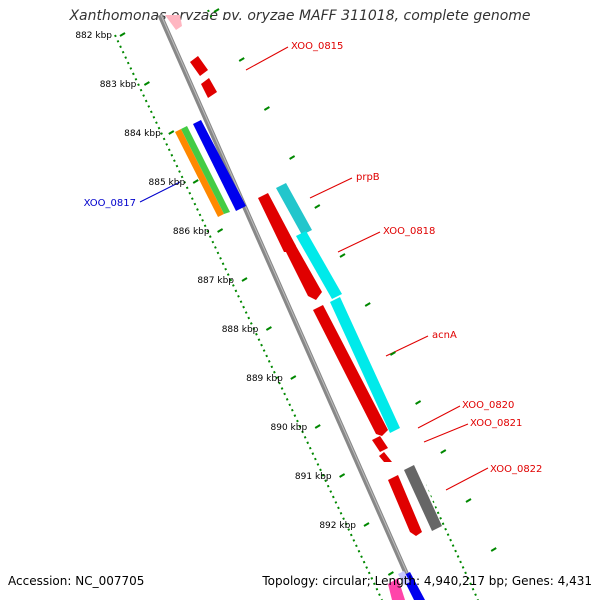  What do you see at coordinates (240, 330) in the screenshot?
I see `scale-tick-label: 888 kbp` at bounding box center [240, 330].